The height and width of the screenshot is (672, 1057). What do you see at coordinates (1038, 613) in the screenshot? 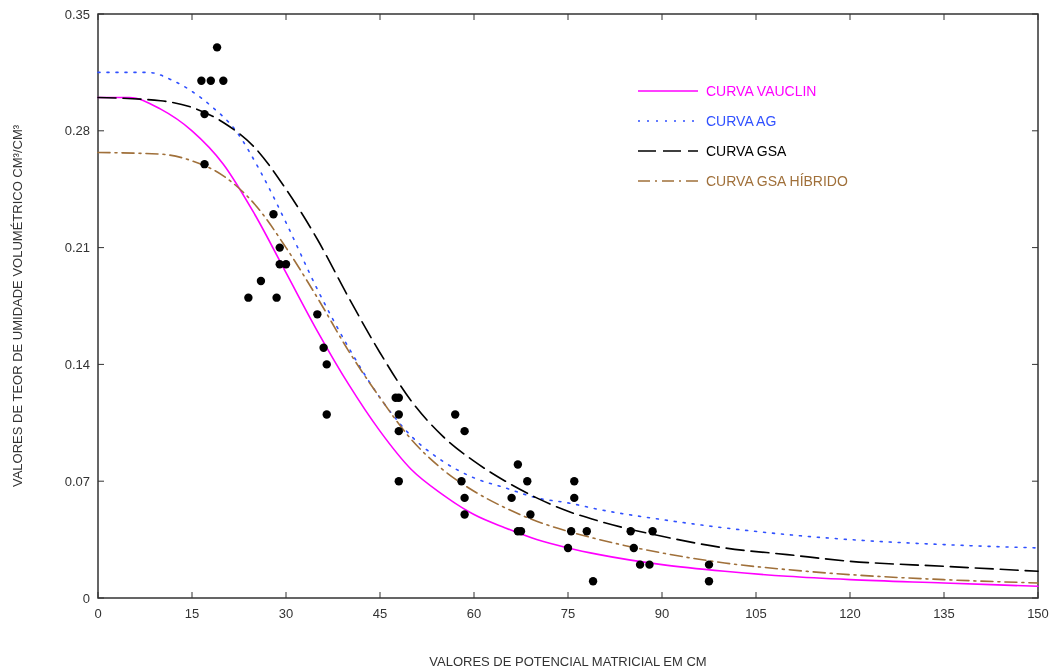
I see `x-tick-label: 150` at bounding box center [1038, 613].